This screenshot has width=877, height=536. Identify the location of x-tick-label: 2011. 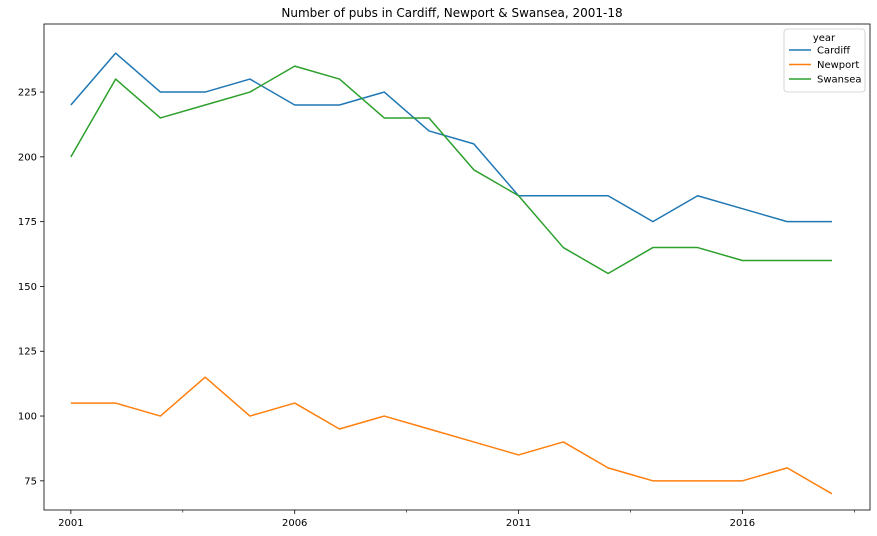
(518, 523).